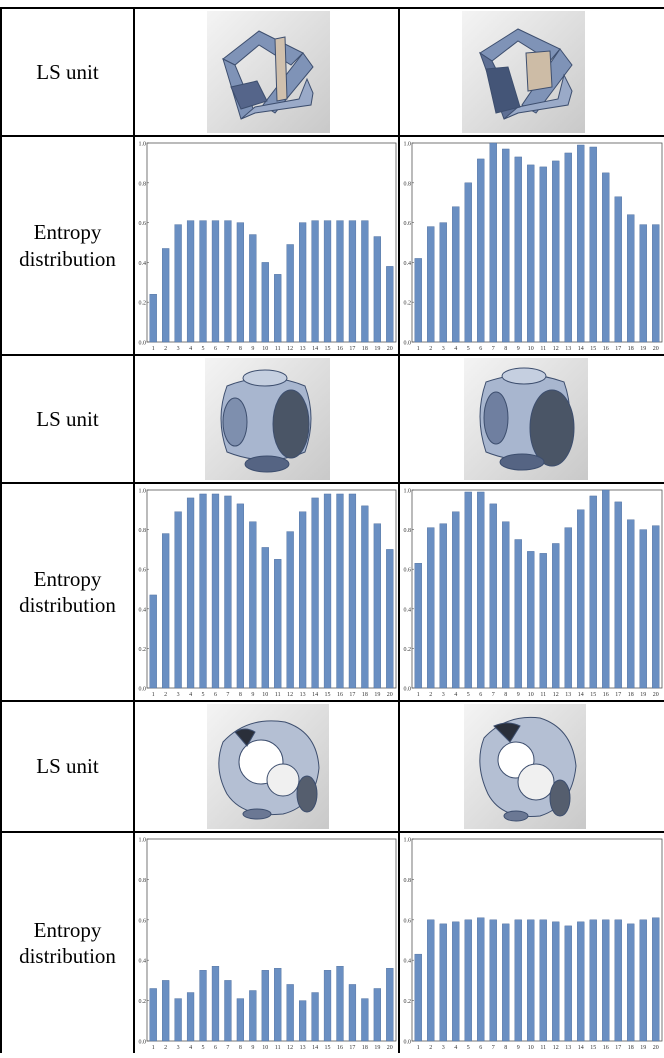 The image size is (664, 1058). What do you see at coordinates (266, 72) in the screenshot?
I see `lattice-unit-image-1a` at bounding box center [266, 72].